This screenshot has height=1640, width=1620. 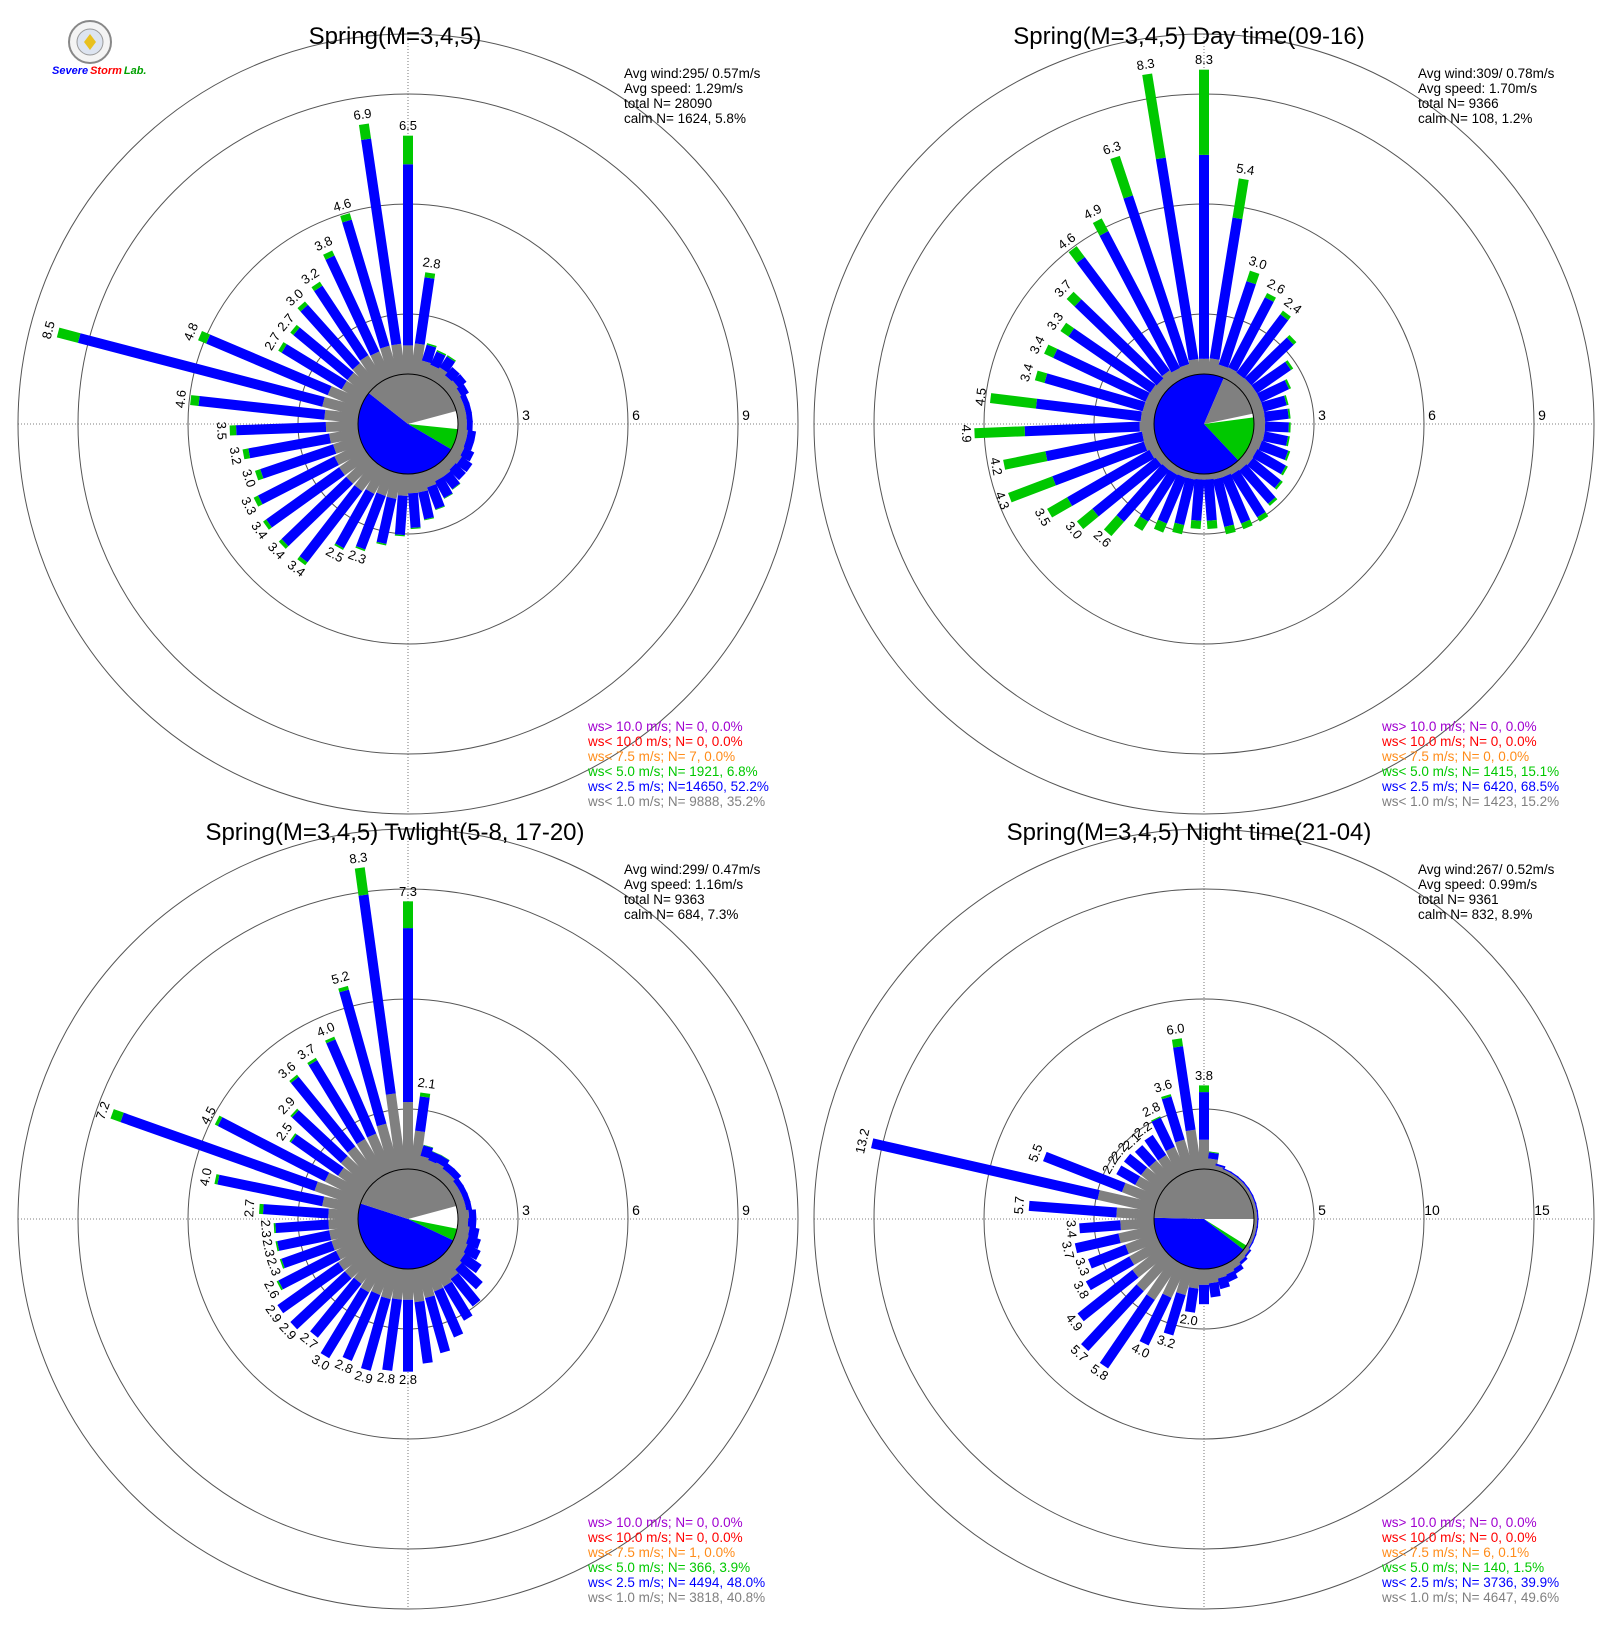 I want to click on legend-entry: ws< 1.0 m/s; N= 4647, 49.6%, so click(x=1470, y=1597).